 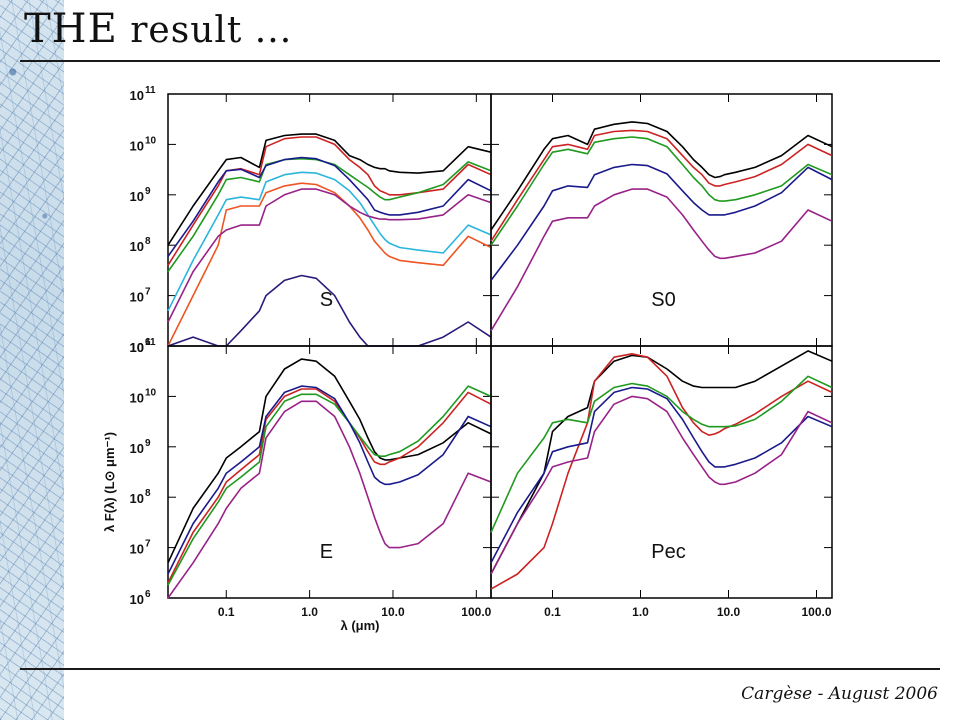 I want to click on panel-frame-Pec, so click(x=661, y=472).